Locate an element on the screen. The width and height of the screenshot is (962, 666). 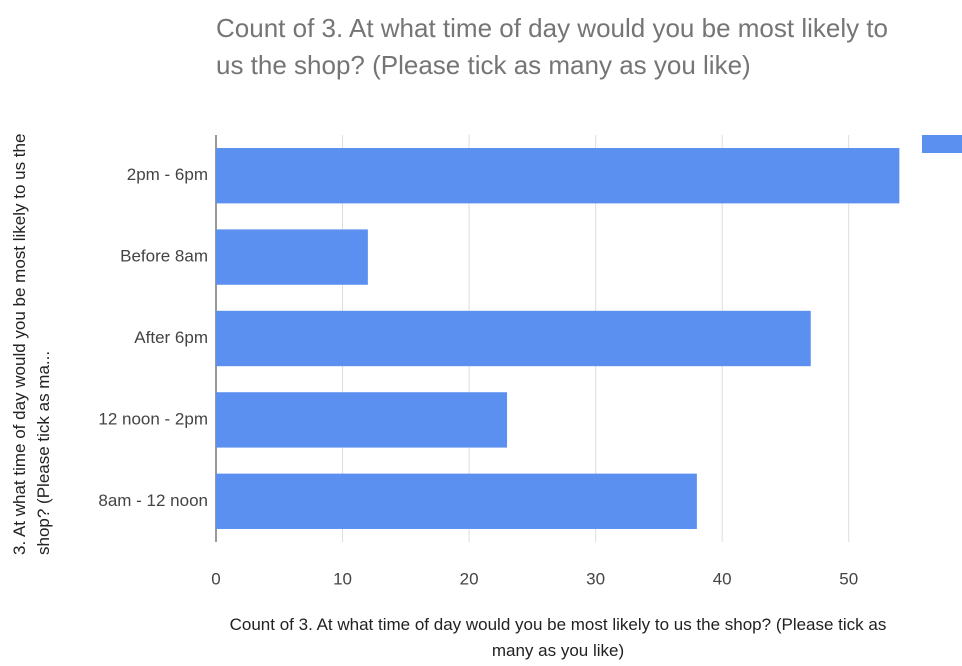
x-tick-label: 20 is located at coordinates (469, 578).